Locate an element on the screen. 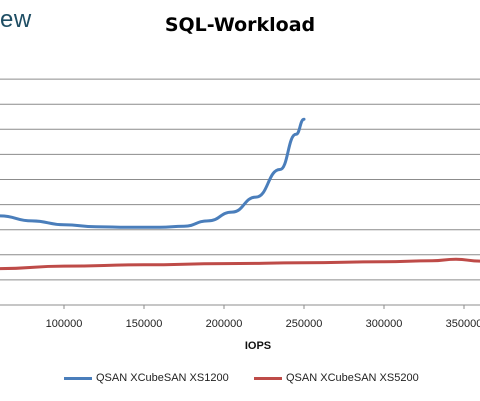 The image size is (480, 401). x-tick-label-0: 100000 is located at coordinates (64, 324).